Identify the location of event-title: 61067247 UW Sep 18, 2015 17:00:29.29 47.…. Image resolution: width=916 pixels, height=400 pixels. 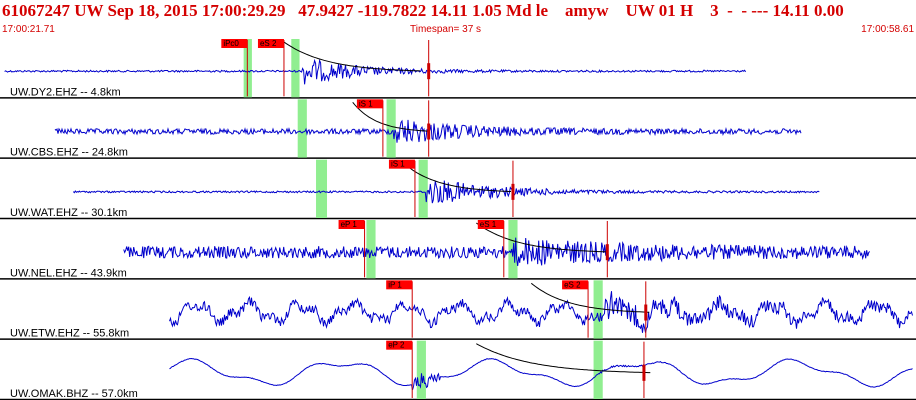
(423, 10).